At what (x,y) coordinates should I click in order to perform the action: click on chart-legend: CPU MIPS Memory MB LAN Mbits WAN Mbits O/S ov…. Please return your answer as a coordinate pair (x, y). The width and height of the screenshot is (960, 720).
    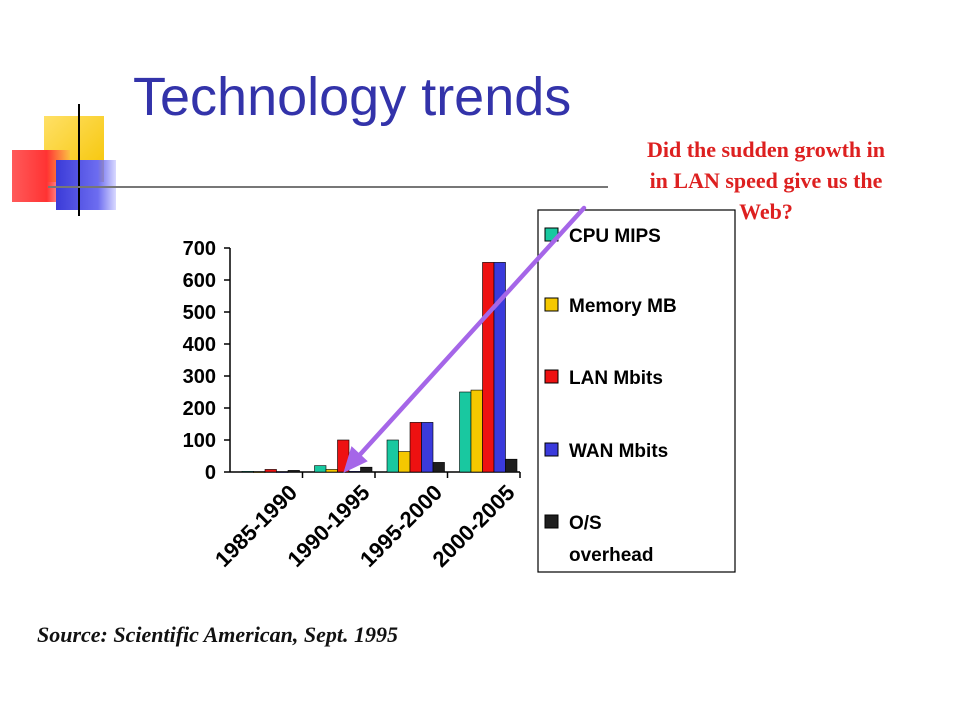
    Looking at the image, I should click on (636, 391).